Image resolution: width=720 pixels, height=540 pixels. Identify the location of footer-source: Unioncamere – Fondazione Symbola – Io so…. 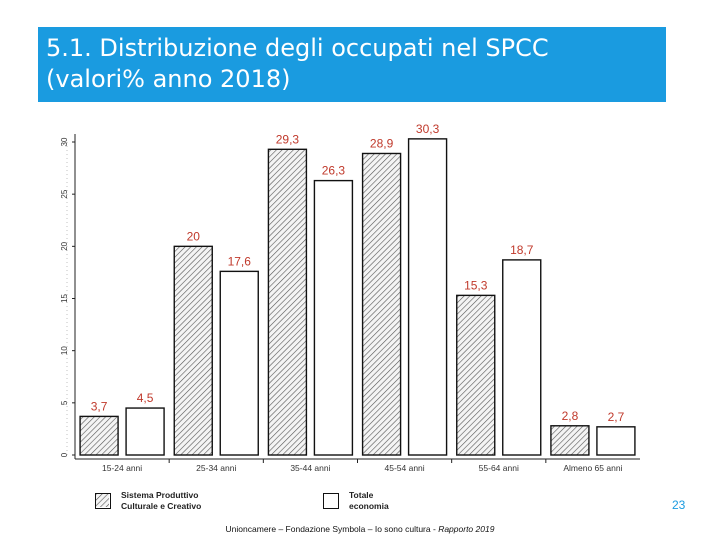
(360, 529).